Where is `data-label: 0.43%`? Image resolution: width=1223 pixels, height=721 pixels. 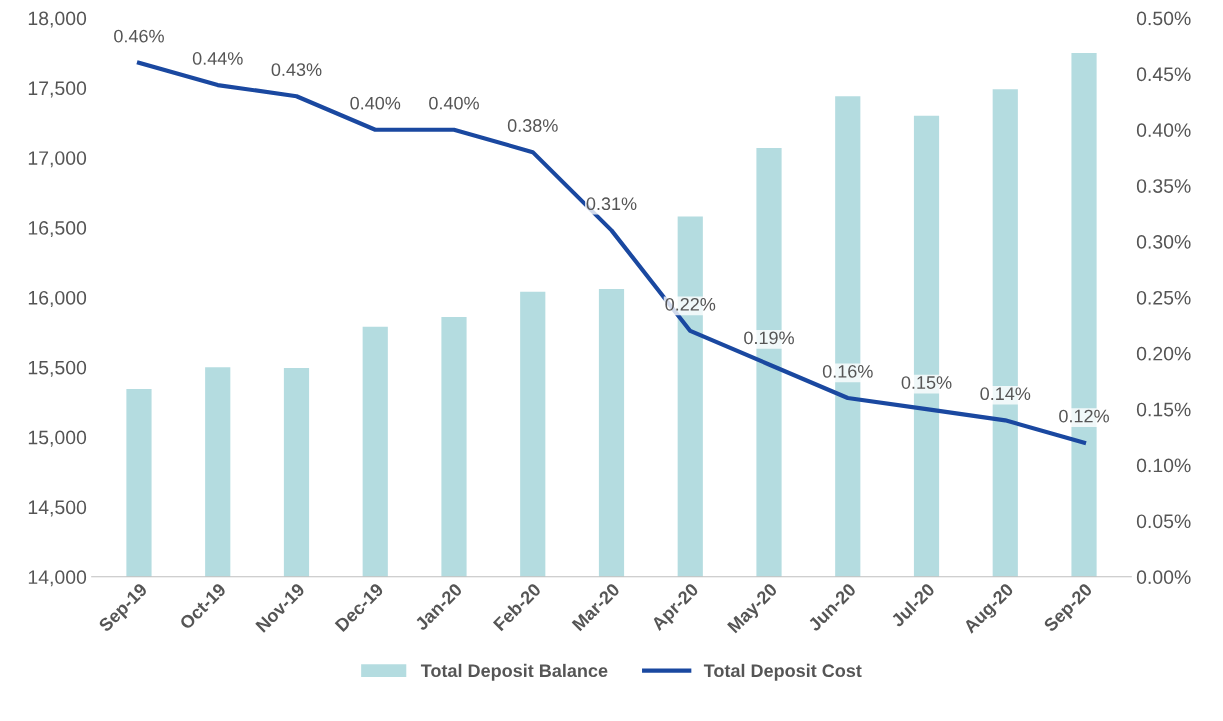 data-label: 0.43% is located at coordinates (296, 70).